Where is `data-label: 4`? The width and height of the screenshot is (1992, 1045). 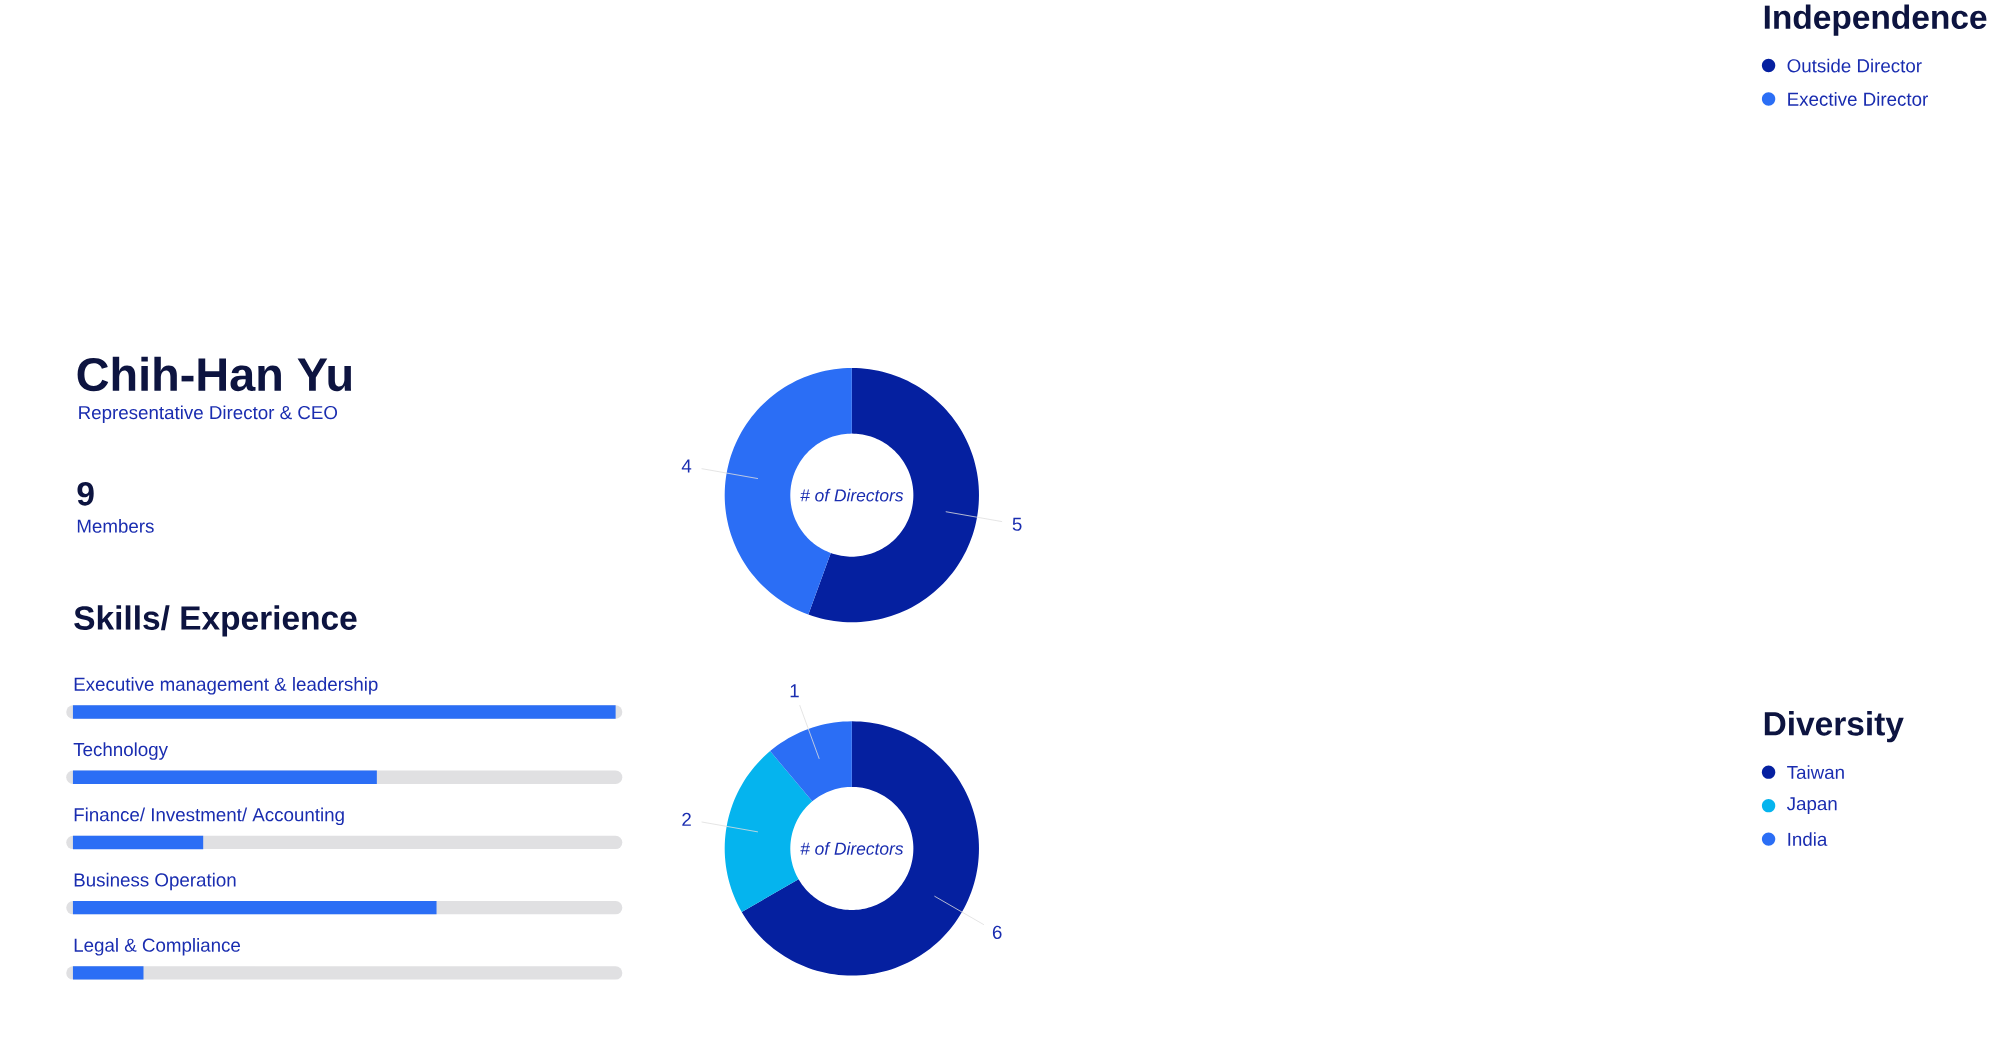 data-label: 4 is located at coordinates (686, 466).